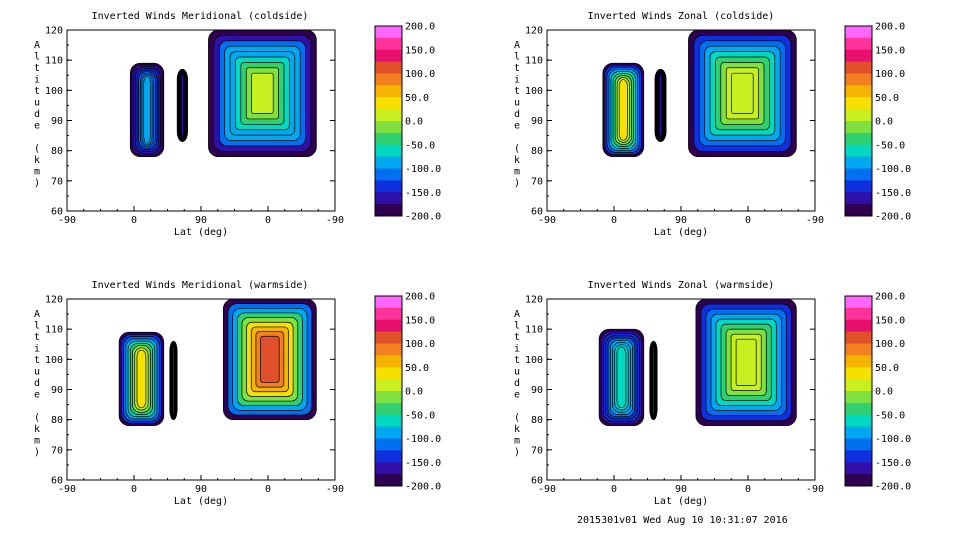 This screenshot has width=960, height=540. I want to click on contour-region-right-band, so click(269, 360).